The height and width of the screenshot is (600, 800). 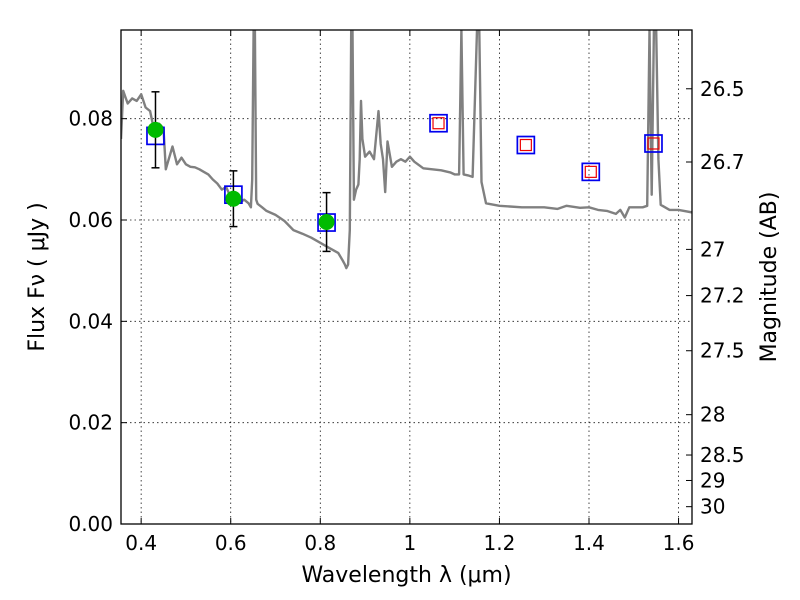 What do you see at coordinates (722, 296) in the screenshot?
I see `y2-tick-label: 27.2` at bounding box center [722, 296].